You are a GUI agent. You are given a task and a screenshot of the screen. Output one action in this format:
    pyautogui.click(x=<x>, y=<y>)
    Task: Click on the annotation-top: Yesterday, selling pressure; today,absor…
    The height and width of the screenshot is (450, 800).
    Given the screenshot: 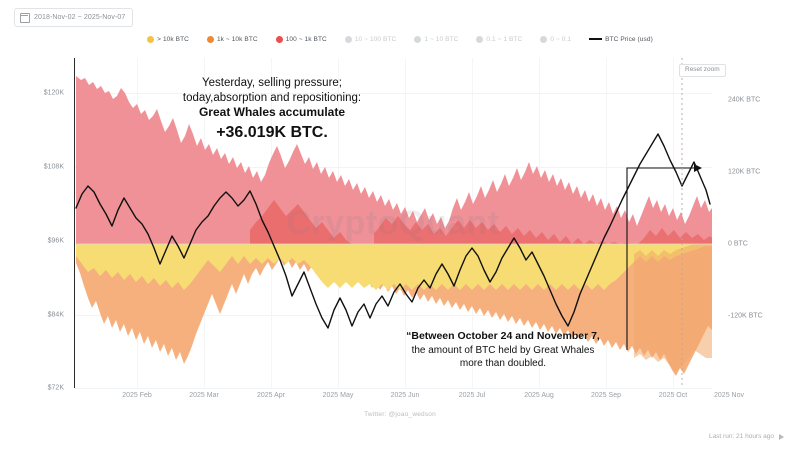 What is the action you would take?
    pyautogui.click(x=272, y=109)
    